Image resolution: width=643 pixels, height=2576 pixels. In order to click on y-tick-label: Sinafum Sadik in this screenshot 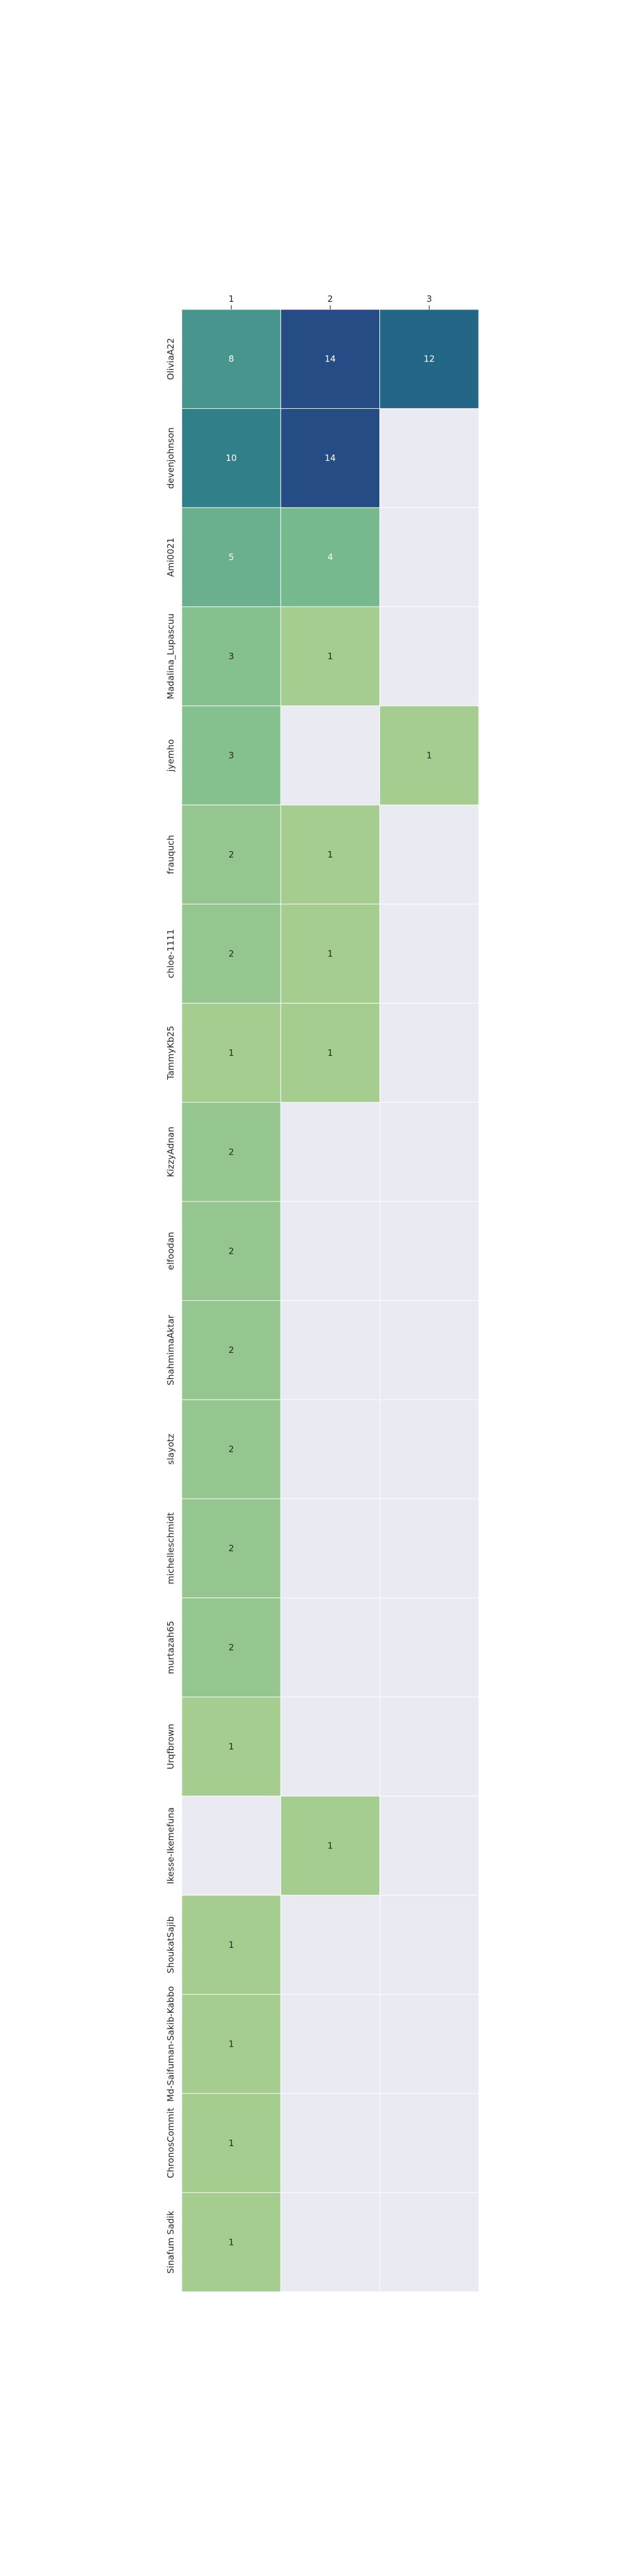, I will do `click(171, 2242)`.